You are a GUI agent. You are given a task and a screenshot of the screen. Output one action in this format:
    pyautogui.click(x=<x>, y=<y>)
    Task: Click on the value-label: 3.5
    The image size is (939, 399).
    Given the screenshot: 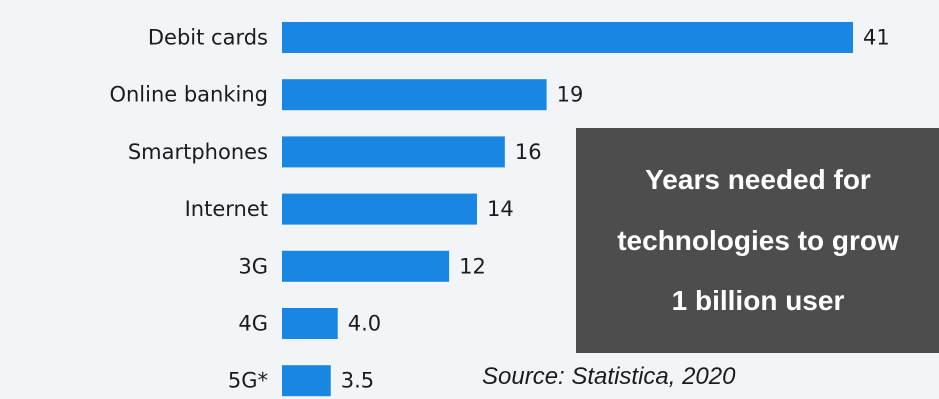 What is the action you would take?
    pyautogui.click(x=357, y=381)
    